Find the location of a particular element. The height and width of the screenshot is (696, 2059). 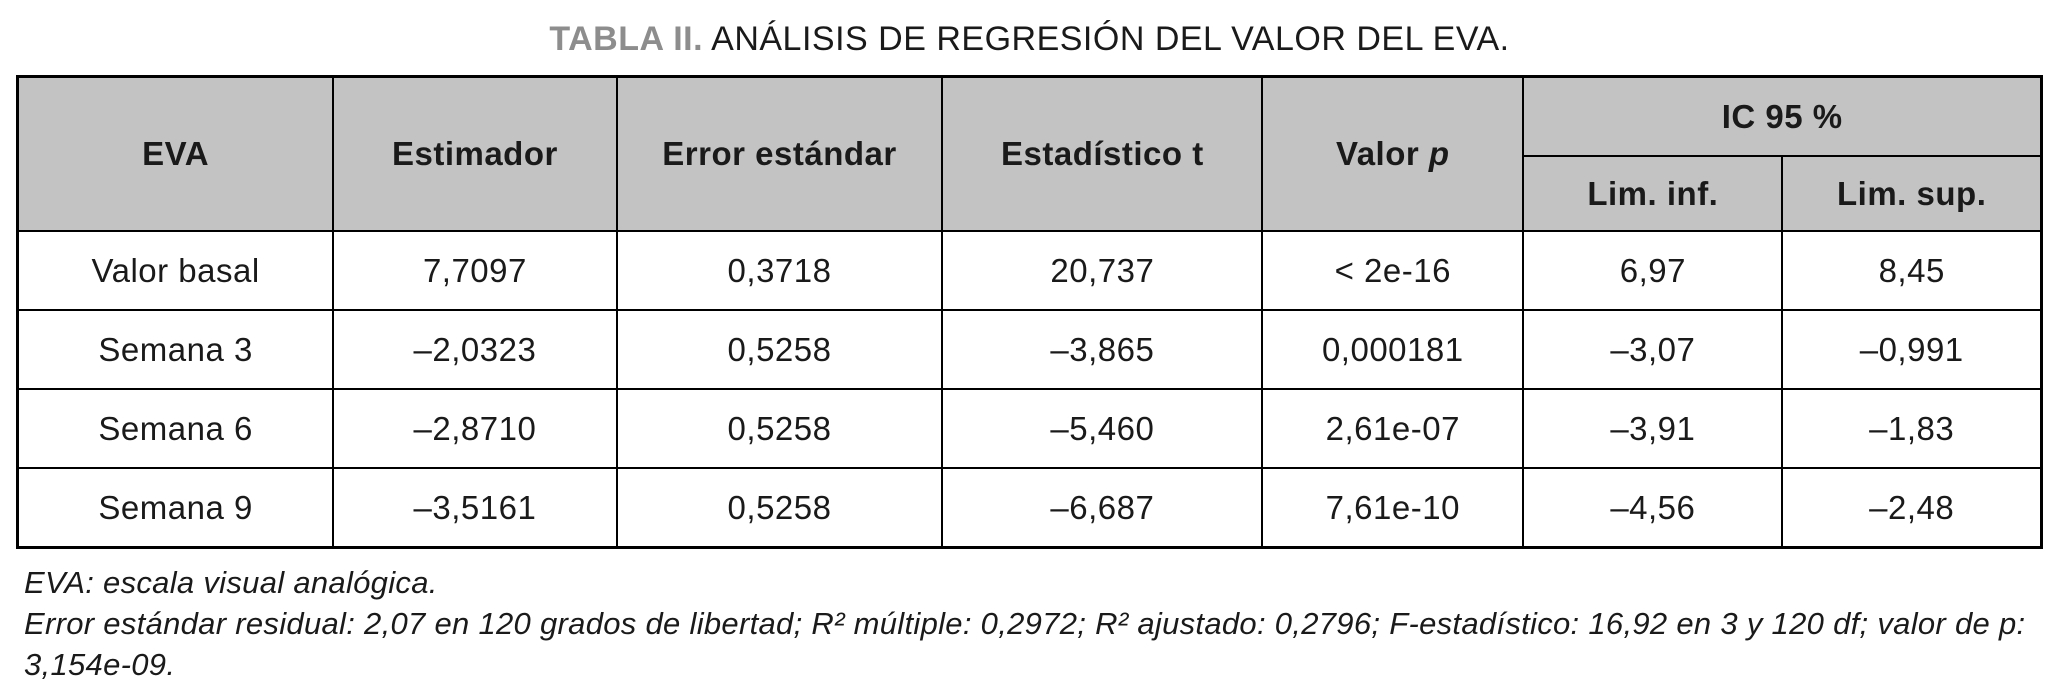

table-cell: 0,3718 is located at coordinates (779, 270).